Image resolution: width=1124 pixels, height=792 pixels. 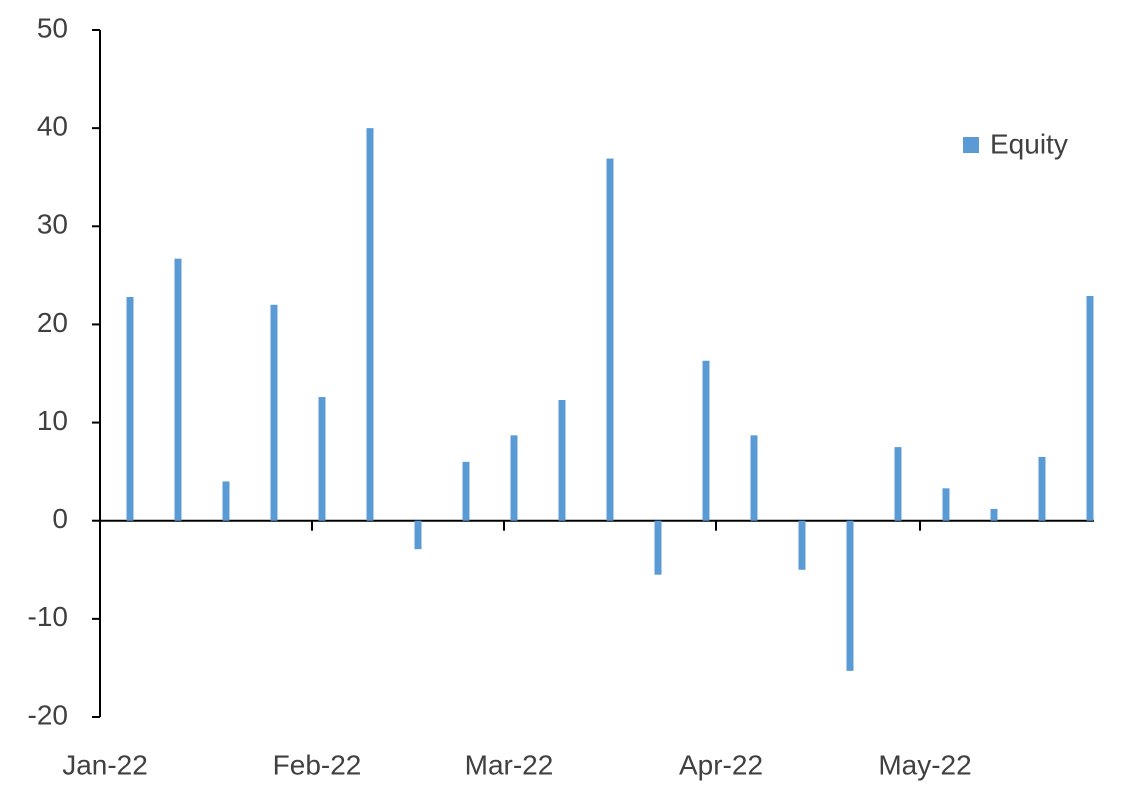 I want to click on x-tick-label: May-22, so click(x=924, y=764).